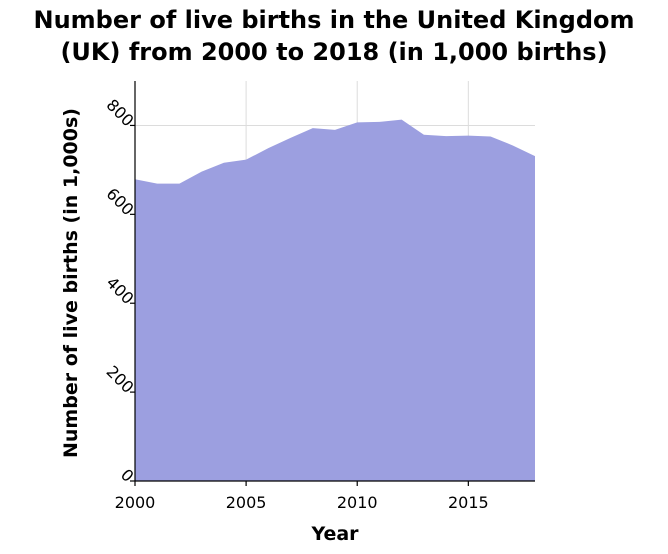 The height and width of the screenshot is (554, 668). Describe the element at coordinates (357, 502) in the screenshot. I see `x-tick-label-2010: 2010` at that location.